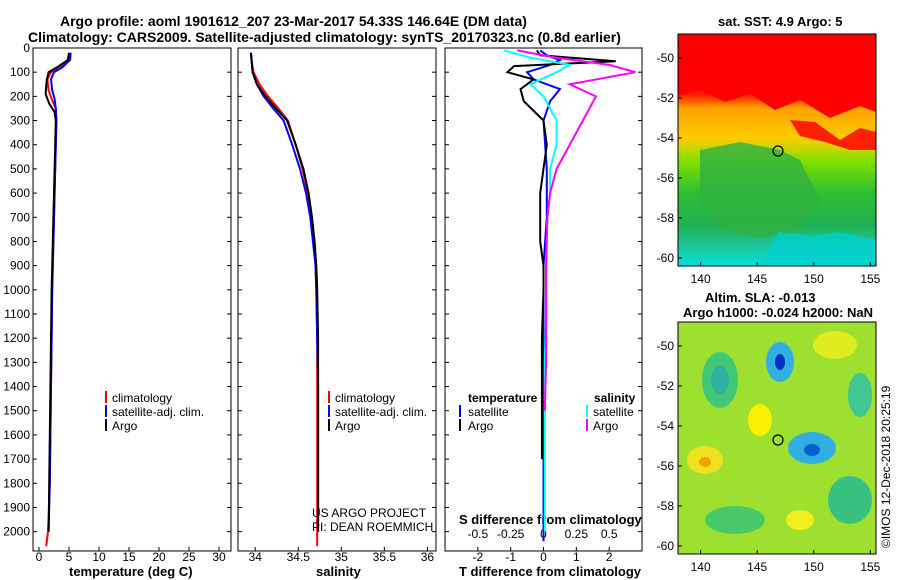  Describe the element at coordinates (16, 362) in the screenshot. I see `depth-tick-label: 1300` at that location.